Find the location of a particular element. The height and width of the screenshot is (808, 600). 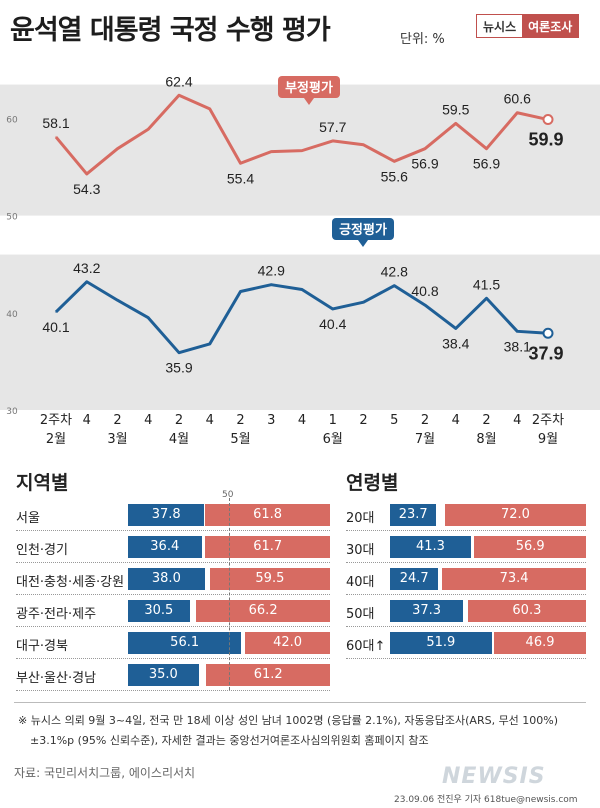

newsis-watermark: NEWSIS is located at coordinates (494, 776).